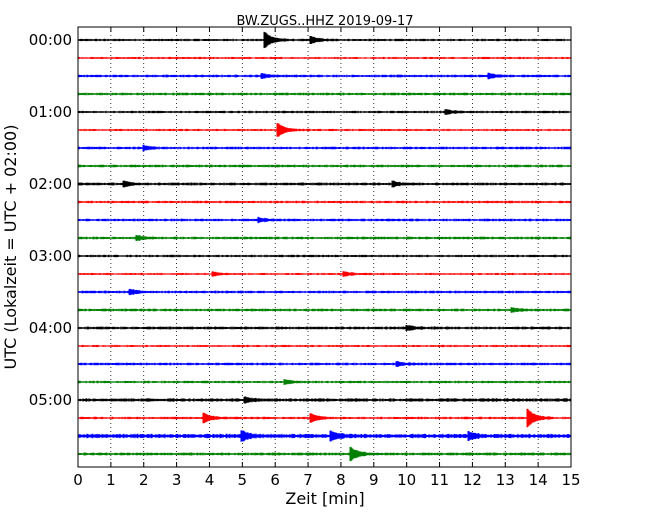  Describe the element at coordinates (570, 480) in the screenshot. I see `x-tick-label: 15` at that location.